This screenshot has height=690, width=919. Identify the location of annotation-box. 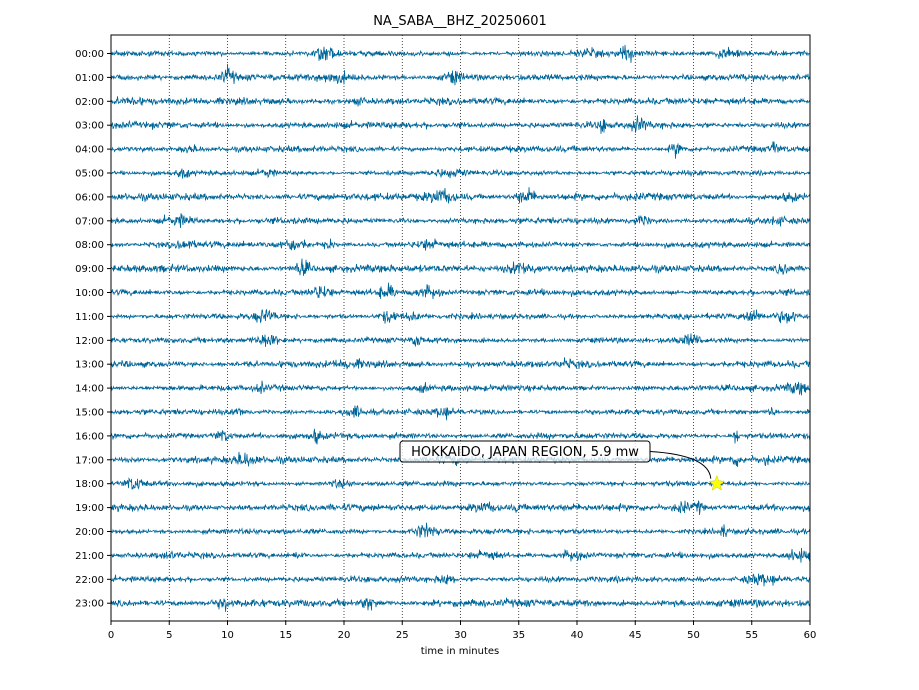
(525, 451).